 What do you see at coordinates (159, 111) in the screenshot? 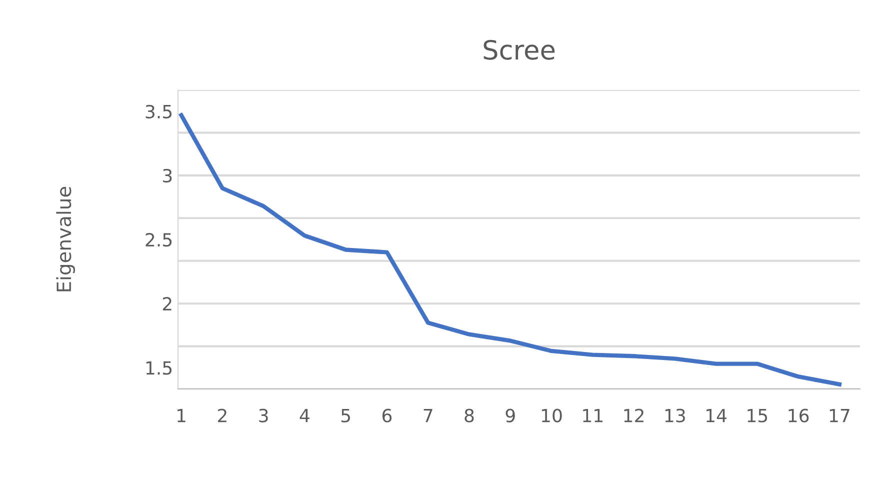
I see `y-tick-label: 3.5` at bounding box center [159, 111].